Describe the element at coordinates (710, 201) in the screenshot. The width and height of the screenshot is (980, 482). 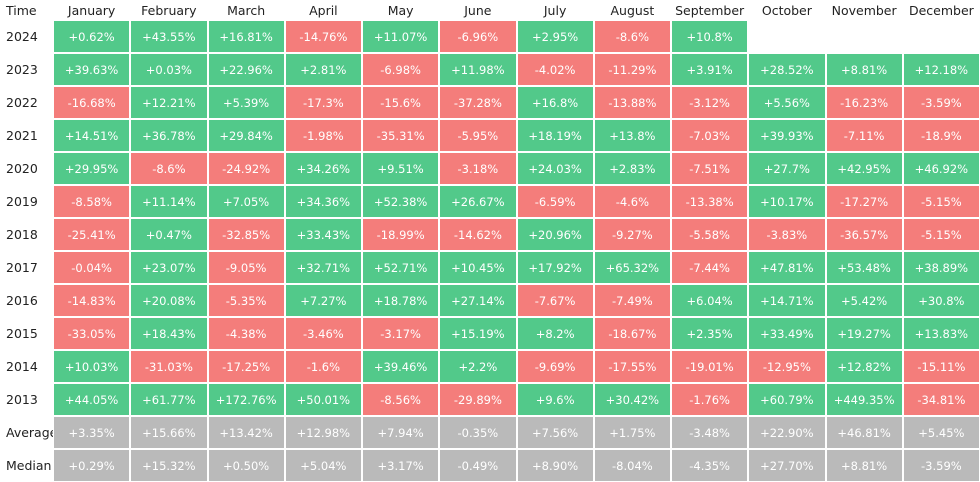
I see `value-cell: -13.38%` at that location.